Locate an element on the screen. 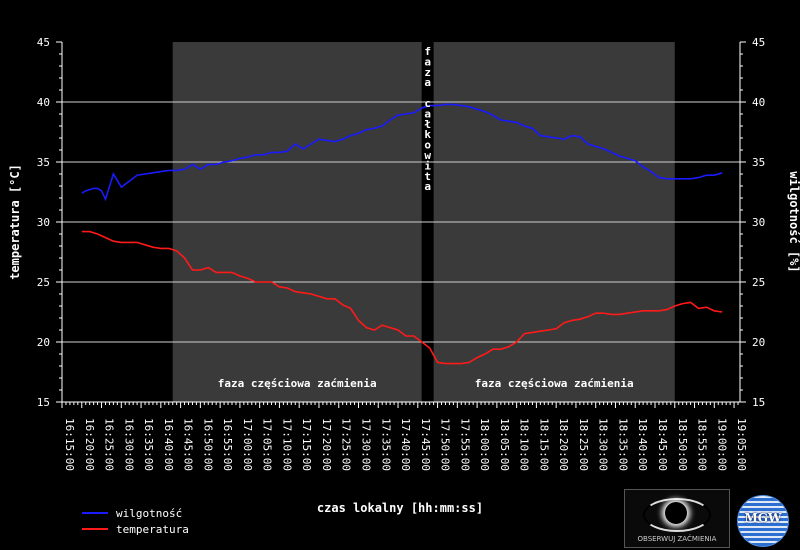  x-axis-title: czas lokalny [hh:mm:ss] is located at coordinates (400, 508).